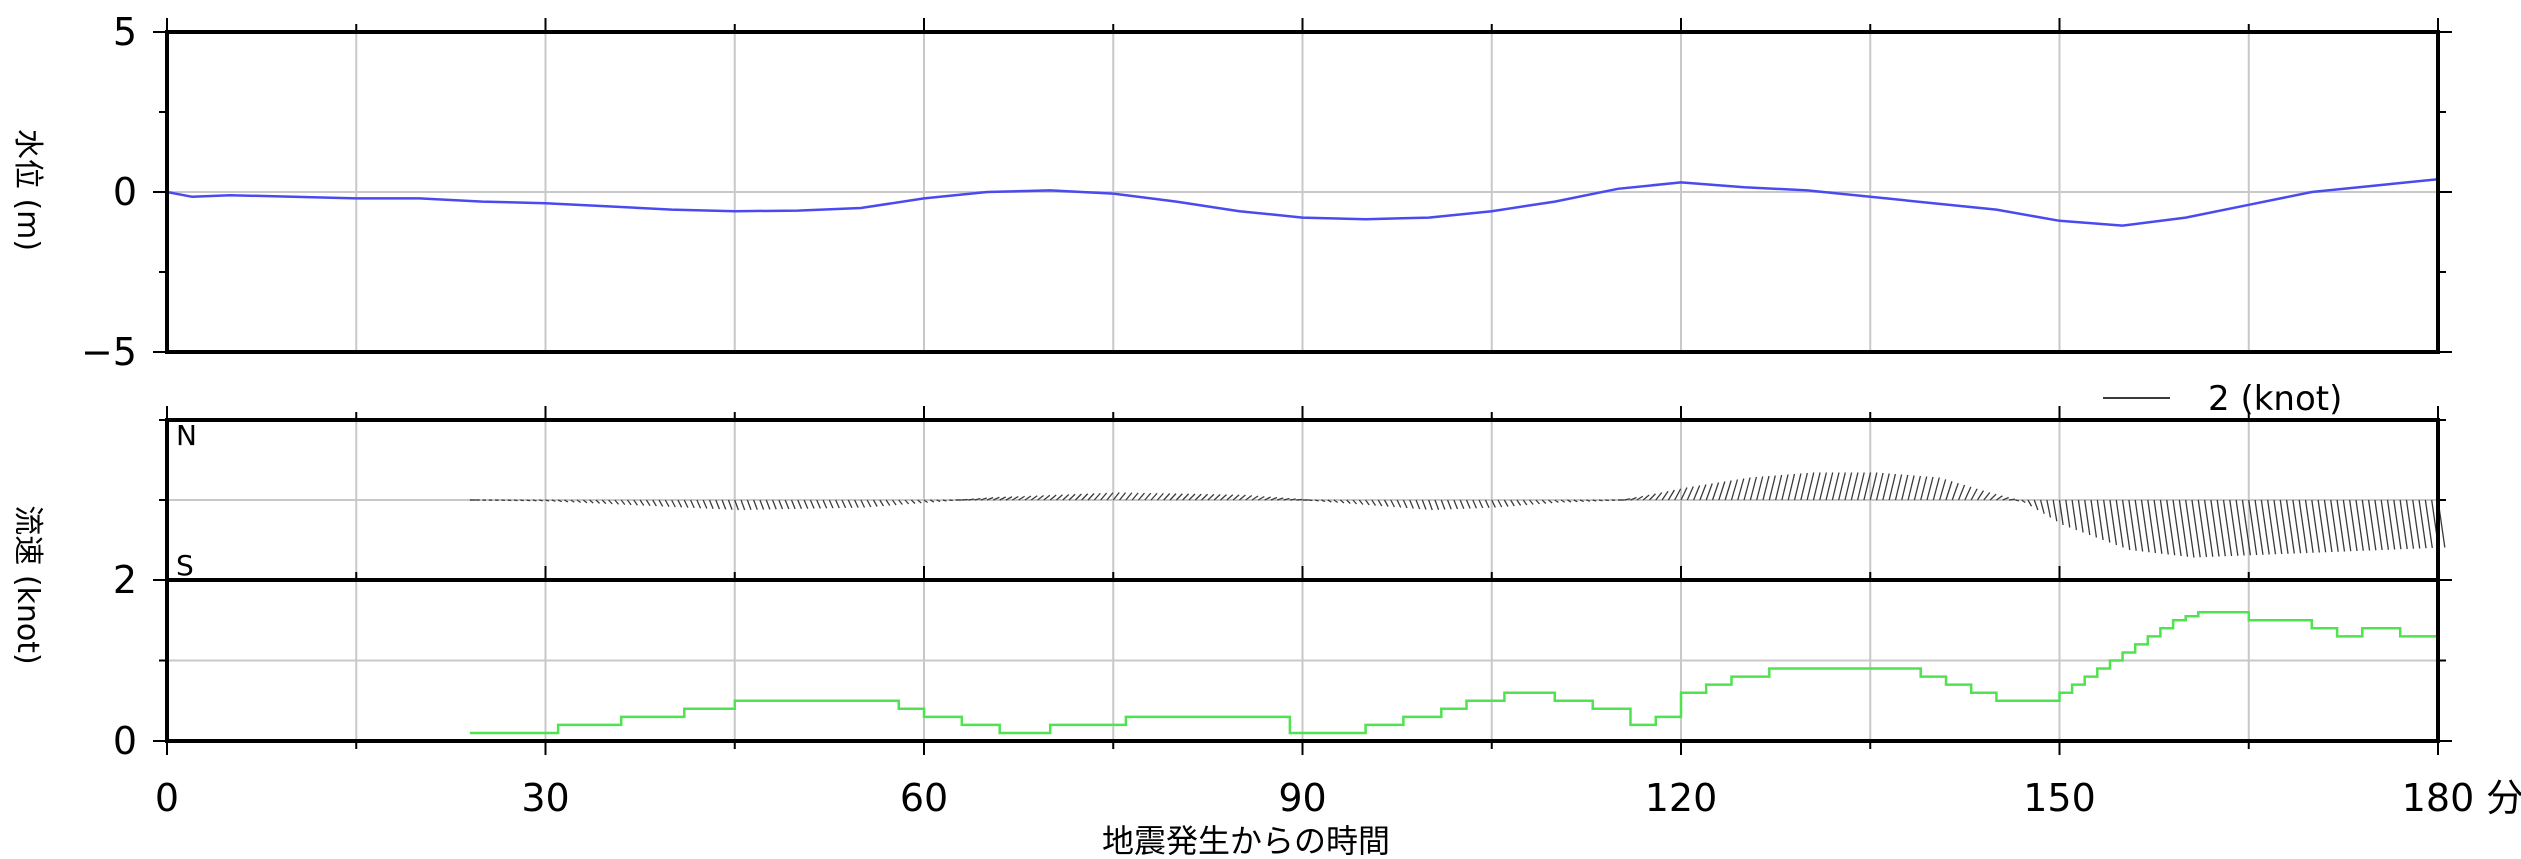 The image size is (2521, 859). I want to click on north-label: N, so click(186, 435).